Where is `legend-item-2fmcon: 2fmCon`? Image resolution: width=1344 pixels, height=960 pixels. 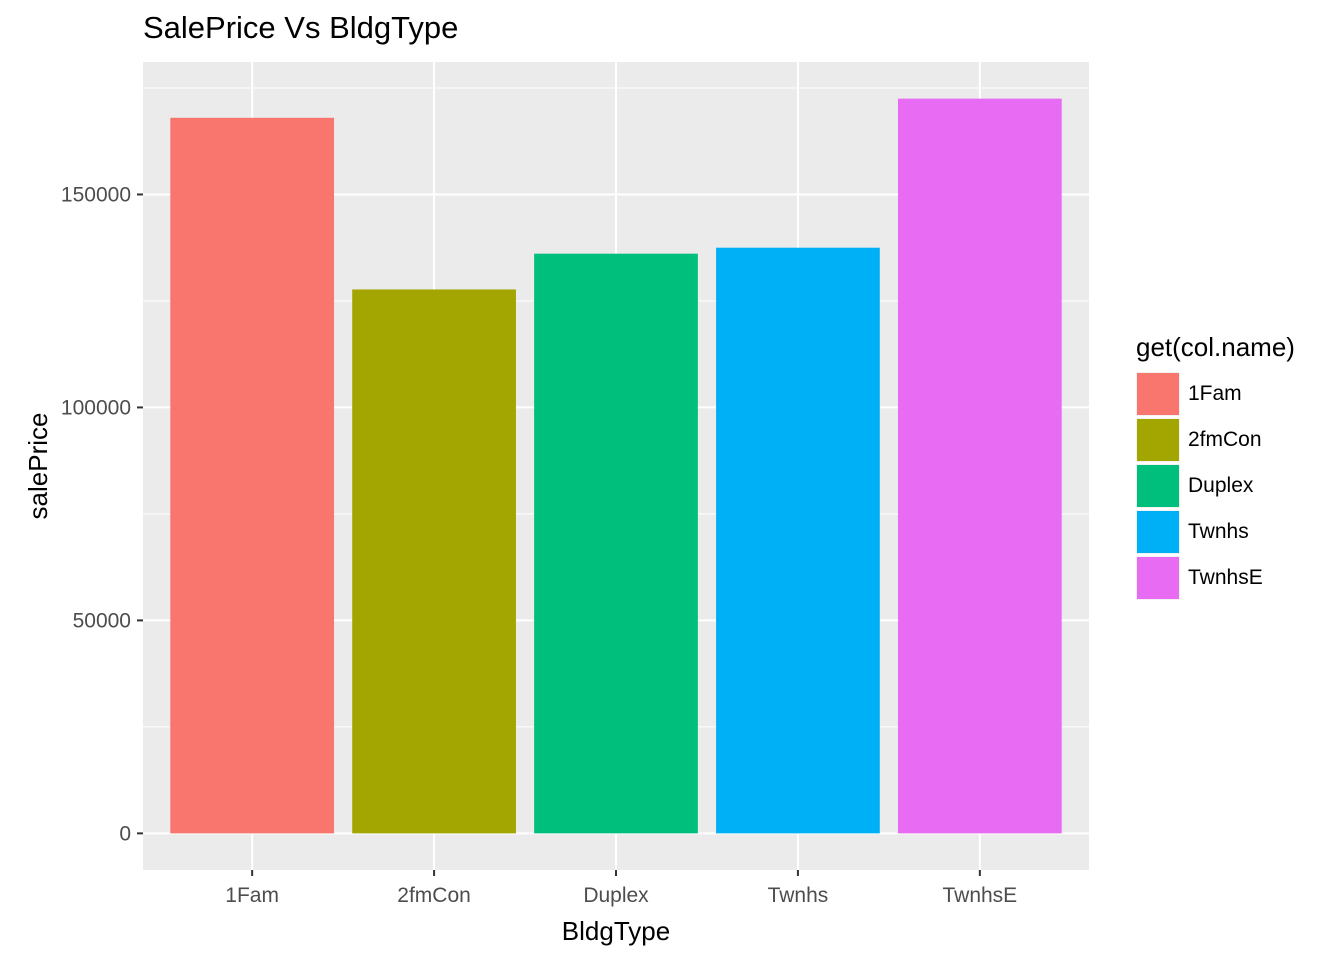 legend-item-2fmcon: 2fmCon is located at coordinates (1215, 440).